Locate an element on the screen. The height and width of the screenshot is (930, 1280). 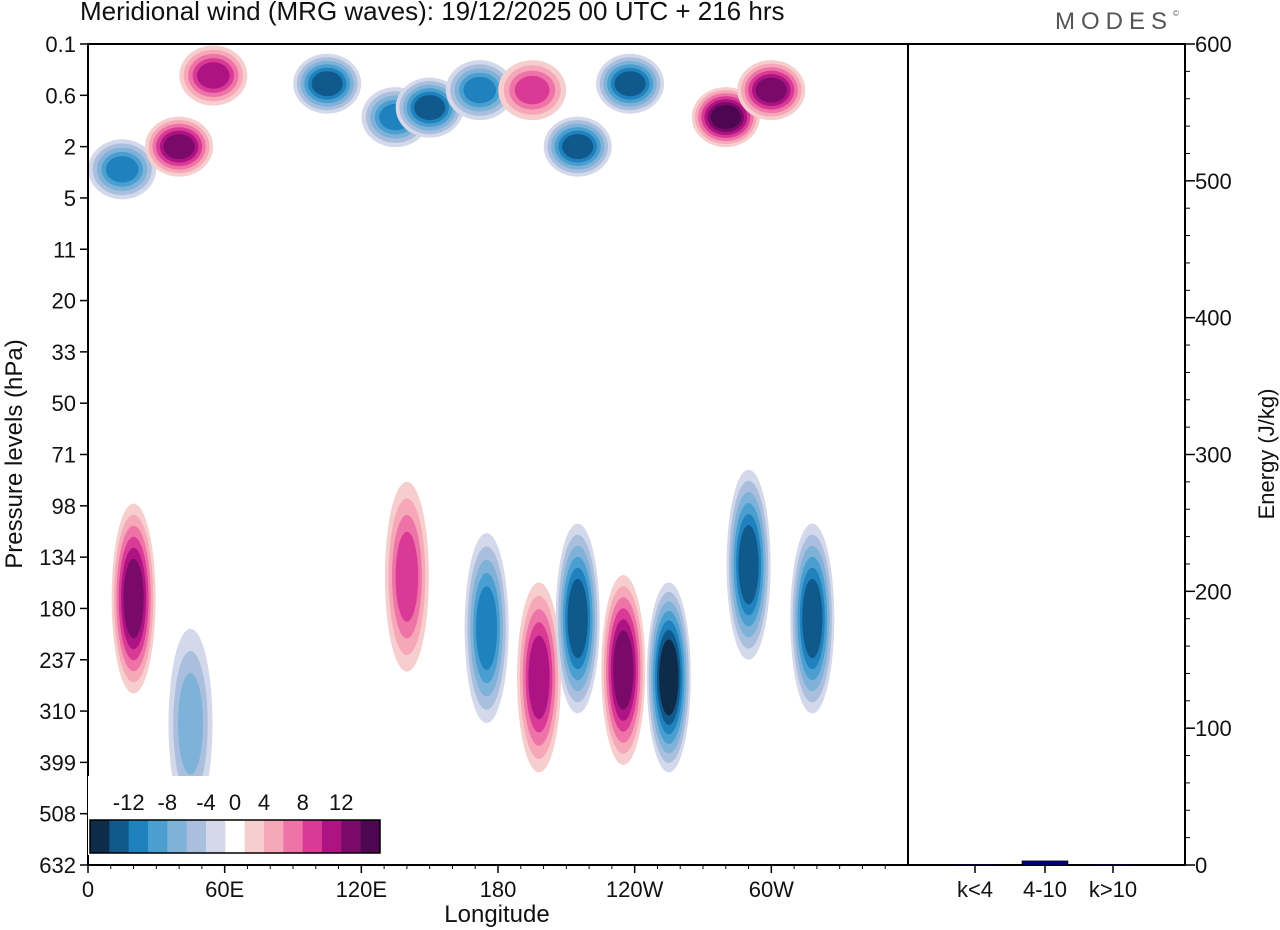
y-tick-label: 0.1 is located at coordinates (60, 44).